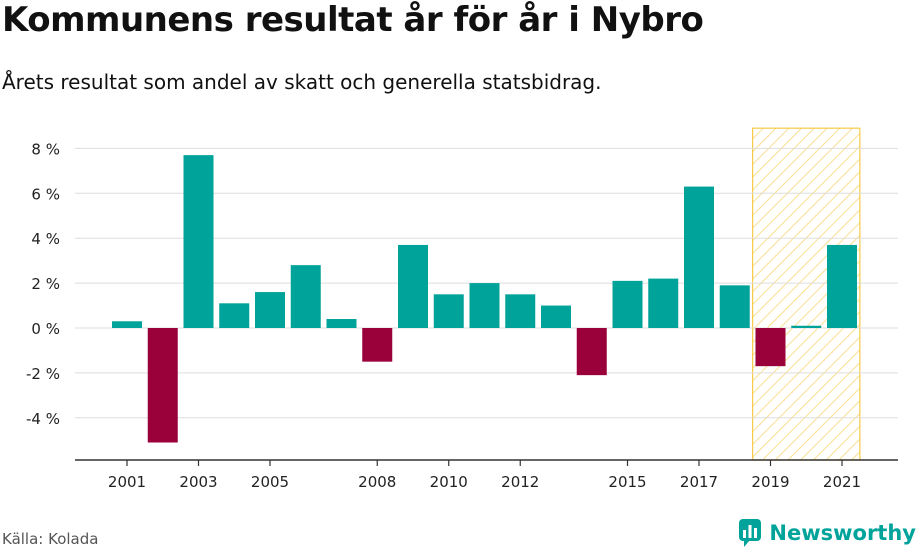 The image size is (920, 552). I want to click on y-tick-label: 4 %, so click(45, 239).